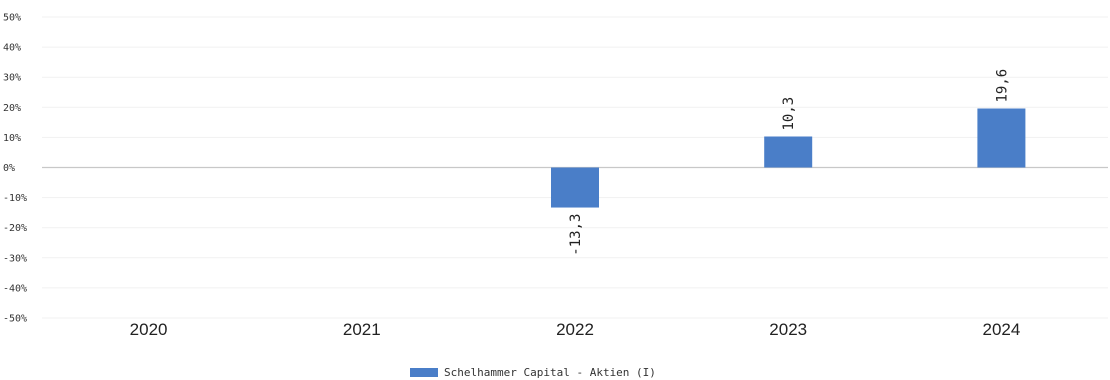 The image size is (1110, 380). What do you see at coordinates (1002, 86) in the screenshot?
I see `data-label: 19,6` at bounding box center [1002, 86].